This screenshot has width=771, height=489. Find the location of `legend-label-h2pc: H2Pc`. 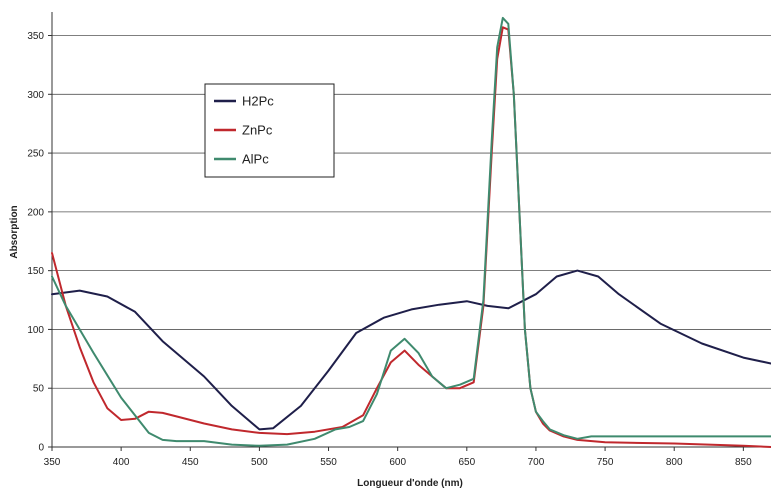

legend-label-h2pc: H2Pc is located at coordinates (258, 101).